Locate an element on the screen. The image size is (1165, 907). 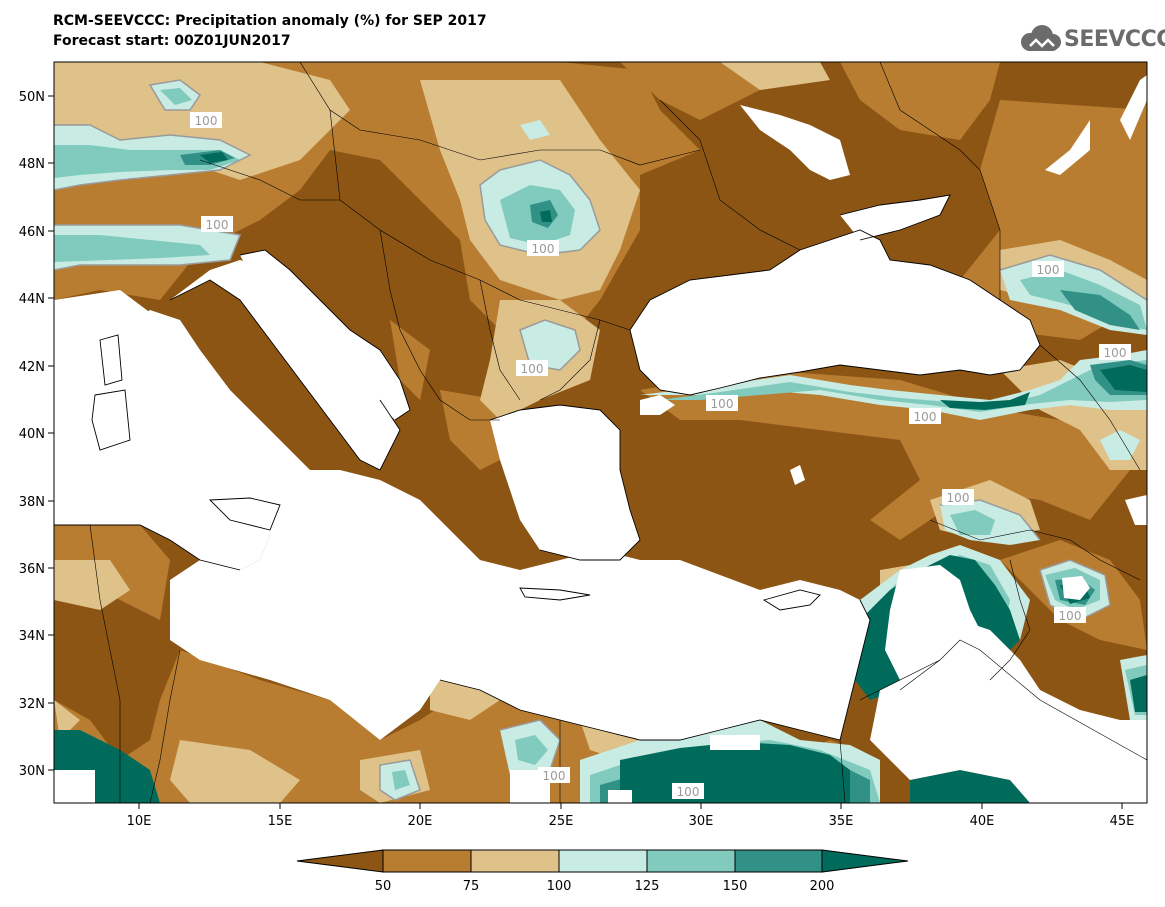
lon-tick-label: 15E is located at coordinates (280, 821).